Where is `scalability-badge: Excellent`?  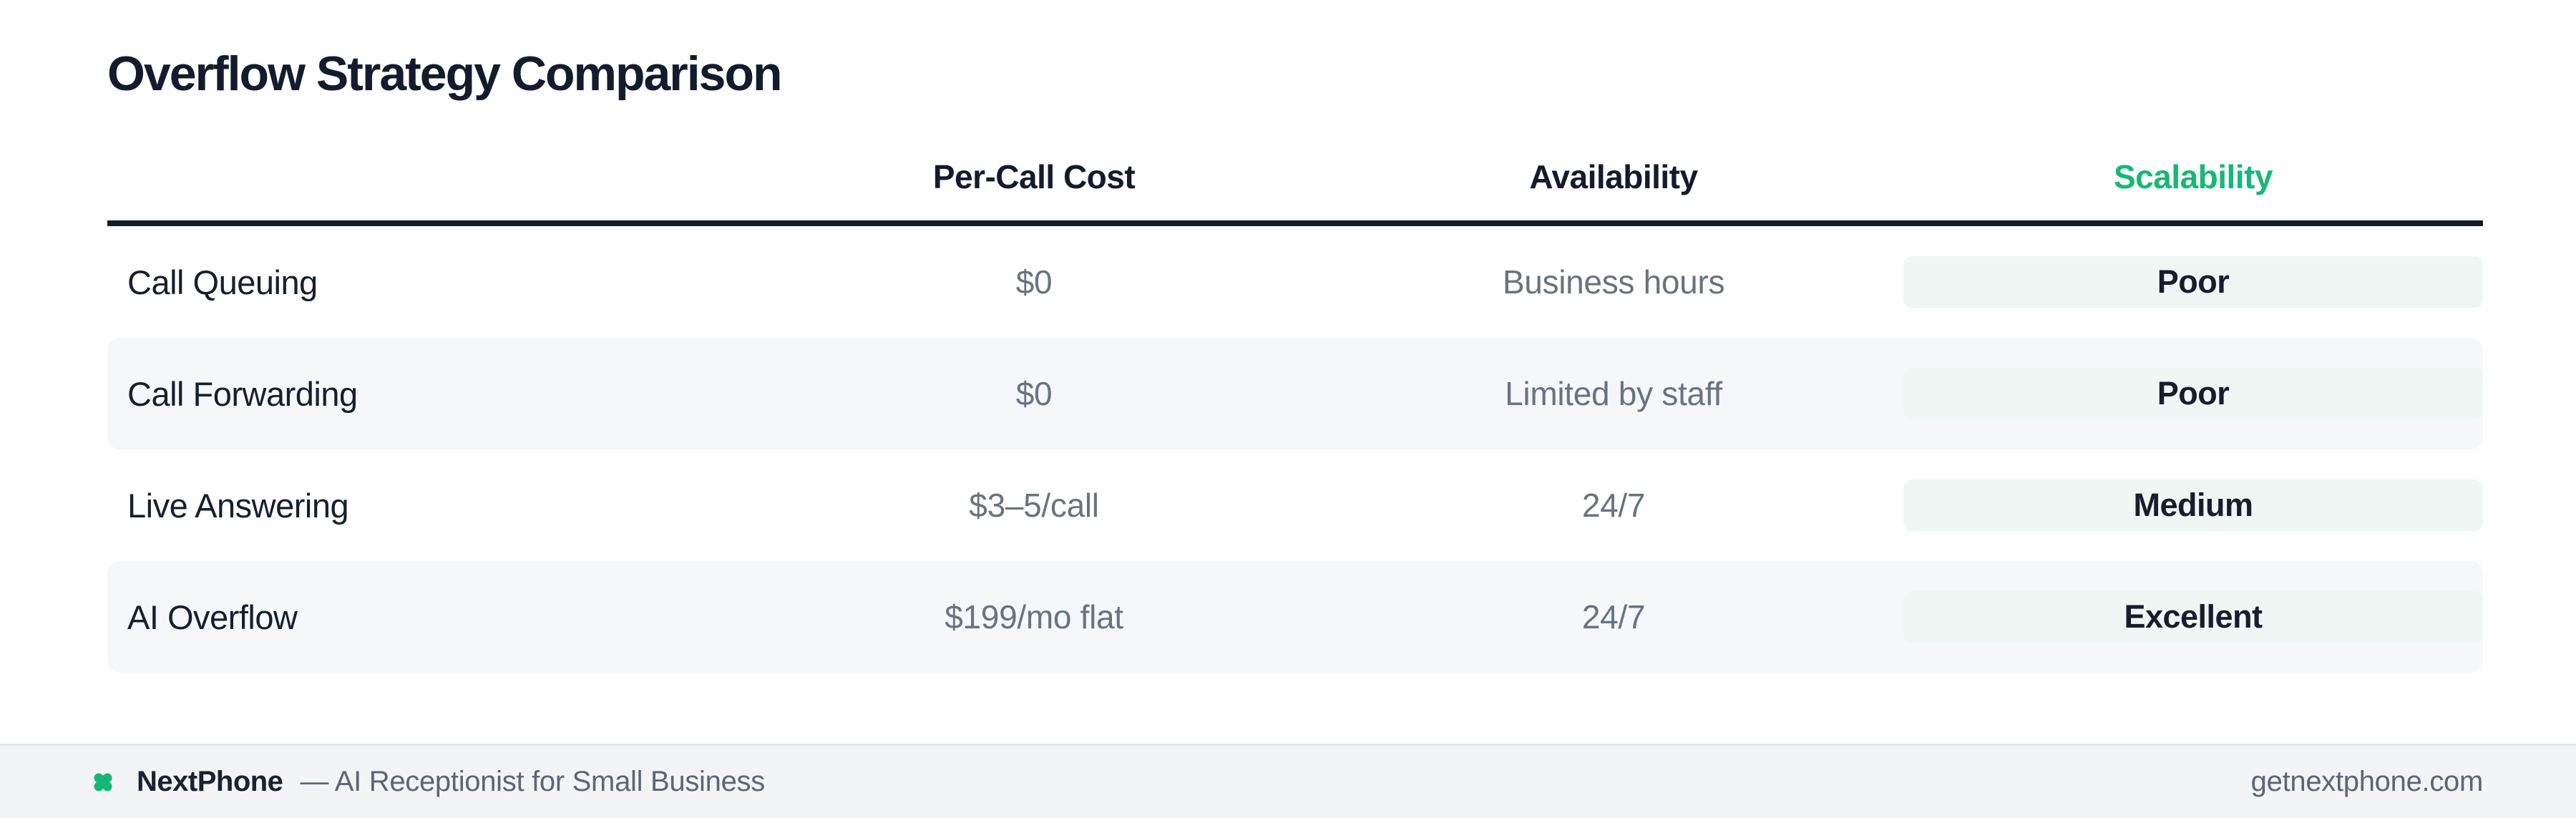
scalability-badge: Excellent is located at coordinates (2193, 617).